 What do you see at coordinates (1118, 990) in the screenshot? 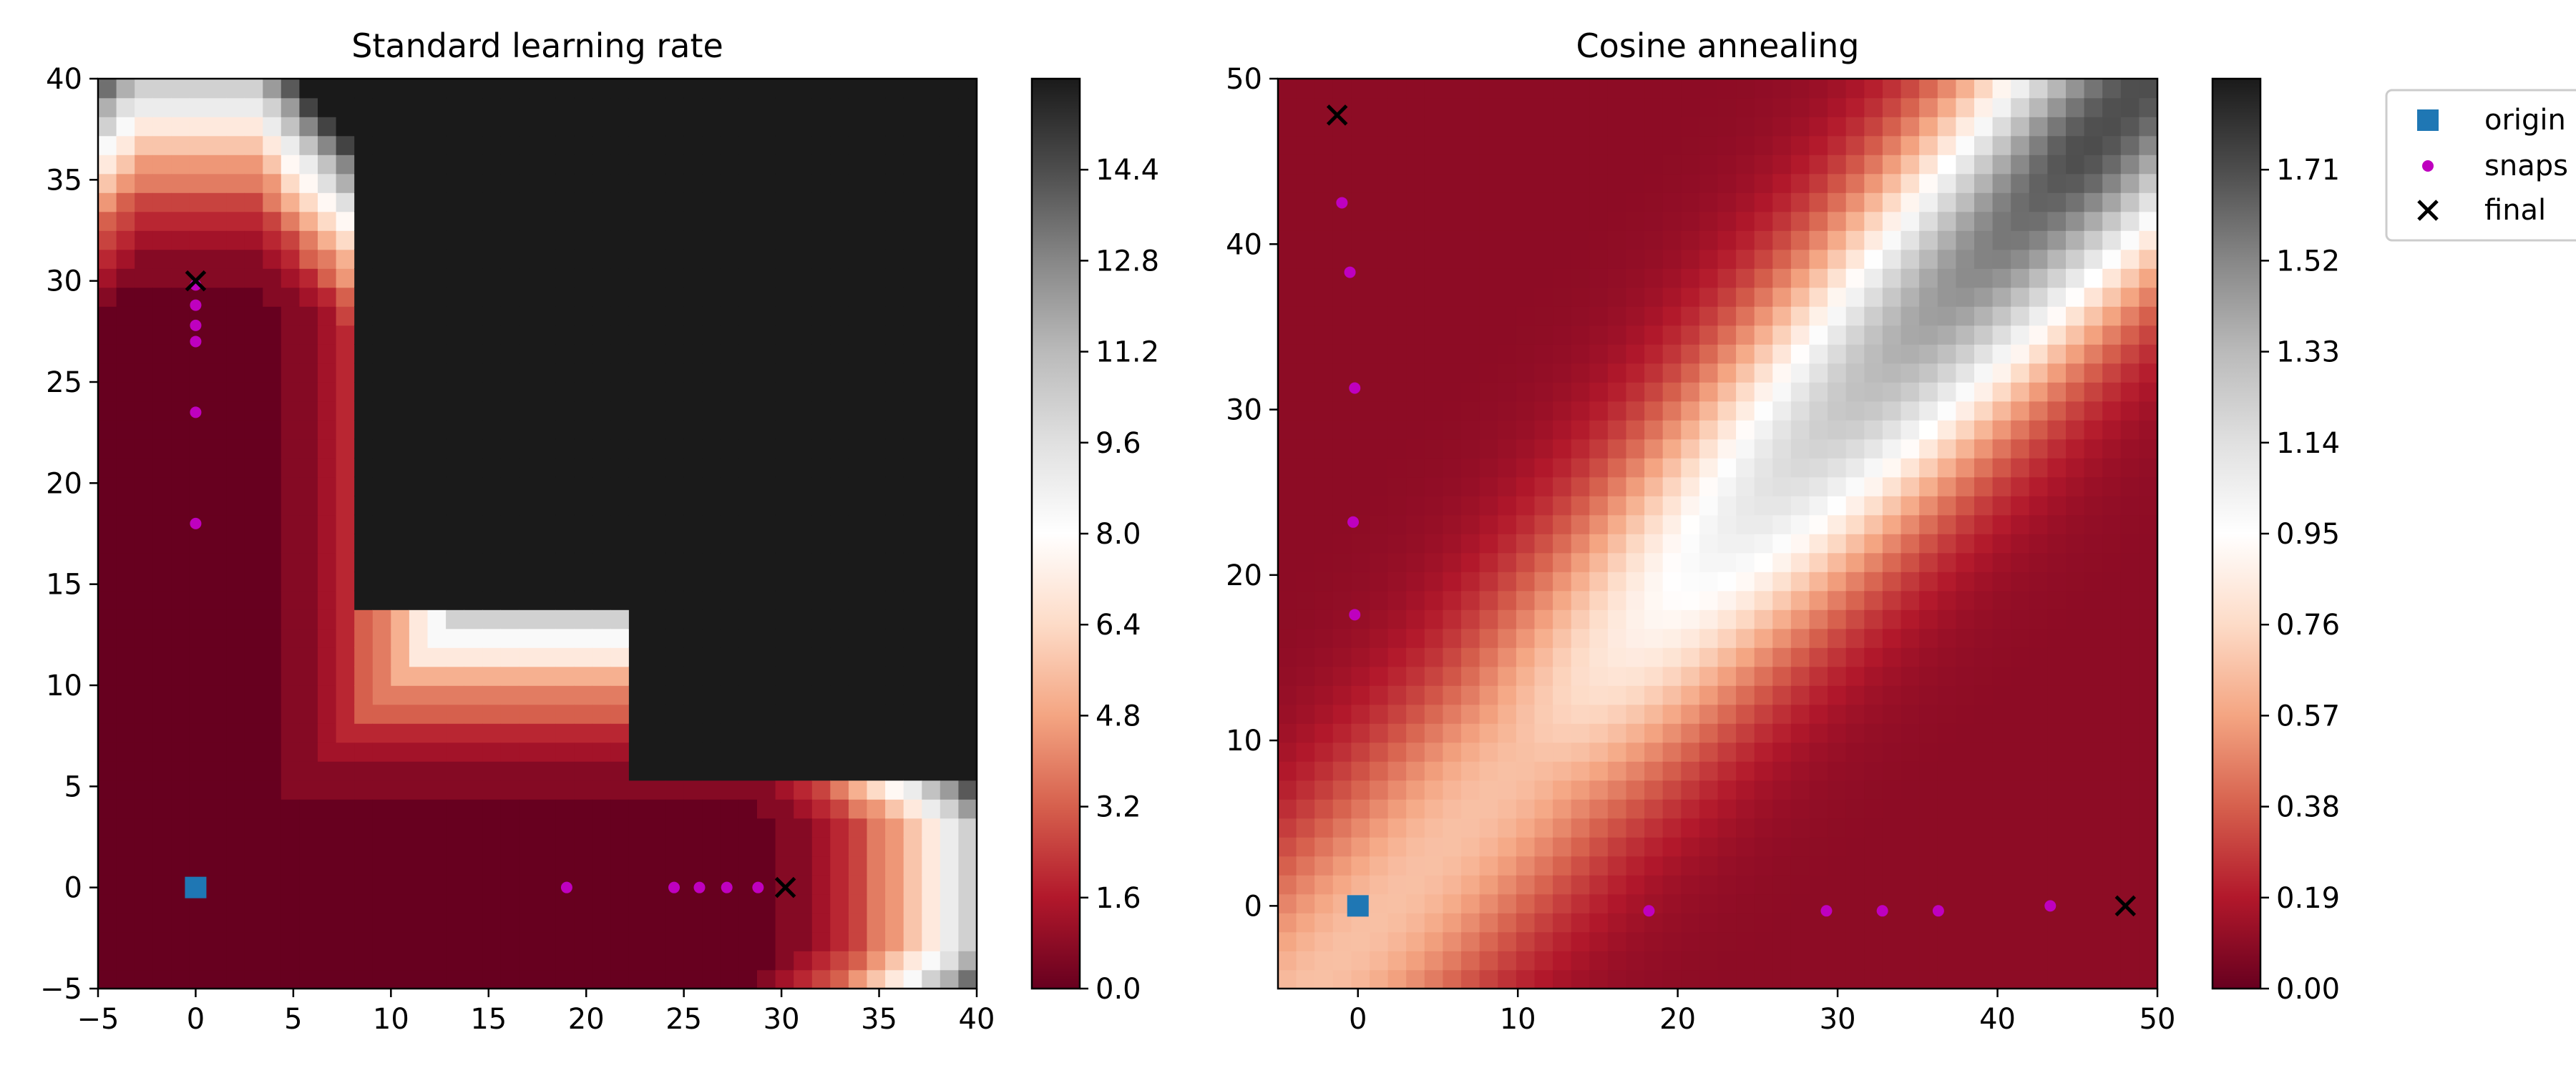
I see `colorbar-tick-label: 0.0` at bounding box center [1118, 990].